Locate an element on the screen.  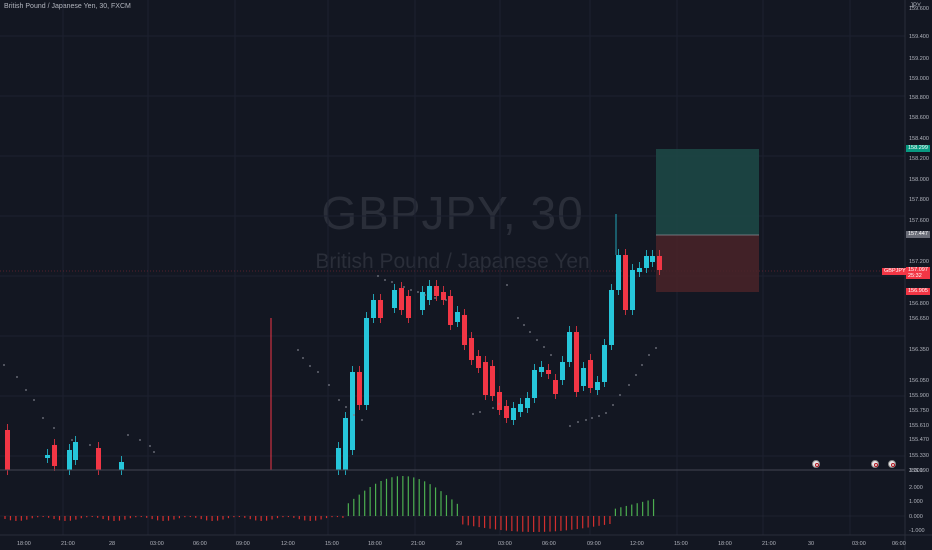
price-tick-label: 155.750 is located at coordinates (919, 411).